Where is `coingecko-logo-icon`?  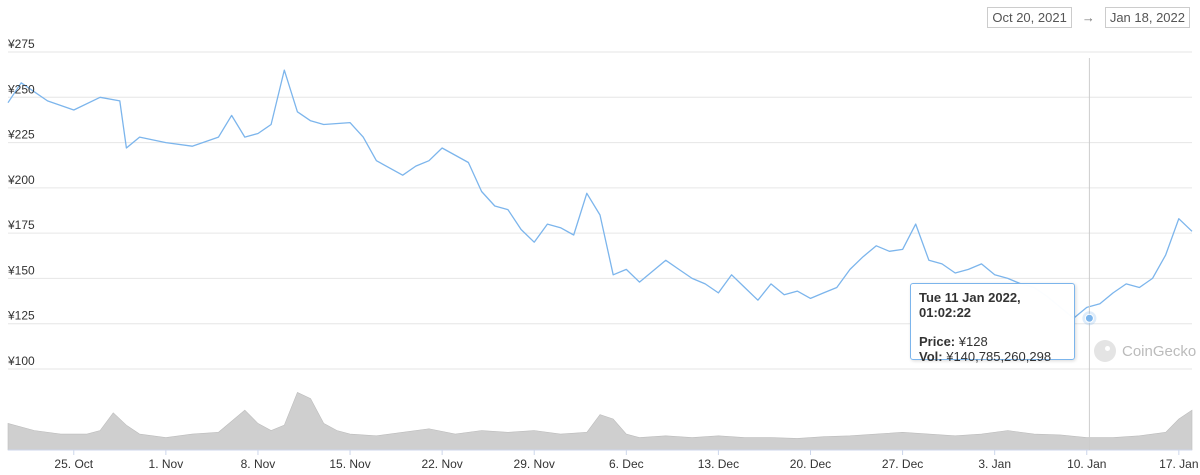 coingecko-logo-icon is located at coordinates (1105, 351).